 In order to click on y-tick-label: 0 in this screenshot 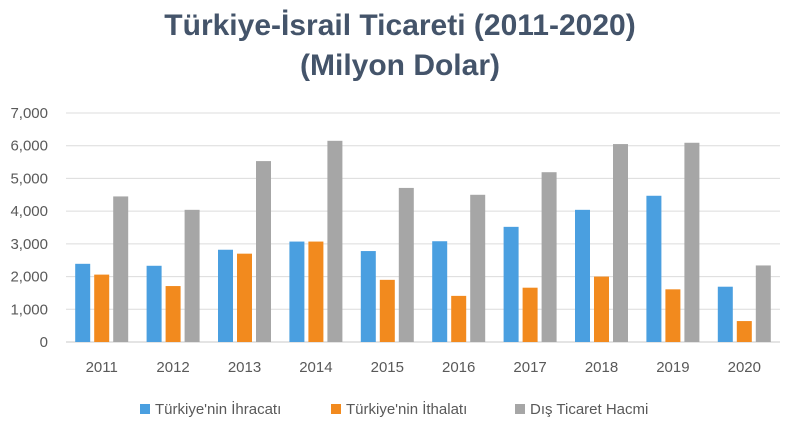, I will do `click(44, 342)`.